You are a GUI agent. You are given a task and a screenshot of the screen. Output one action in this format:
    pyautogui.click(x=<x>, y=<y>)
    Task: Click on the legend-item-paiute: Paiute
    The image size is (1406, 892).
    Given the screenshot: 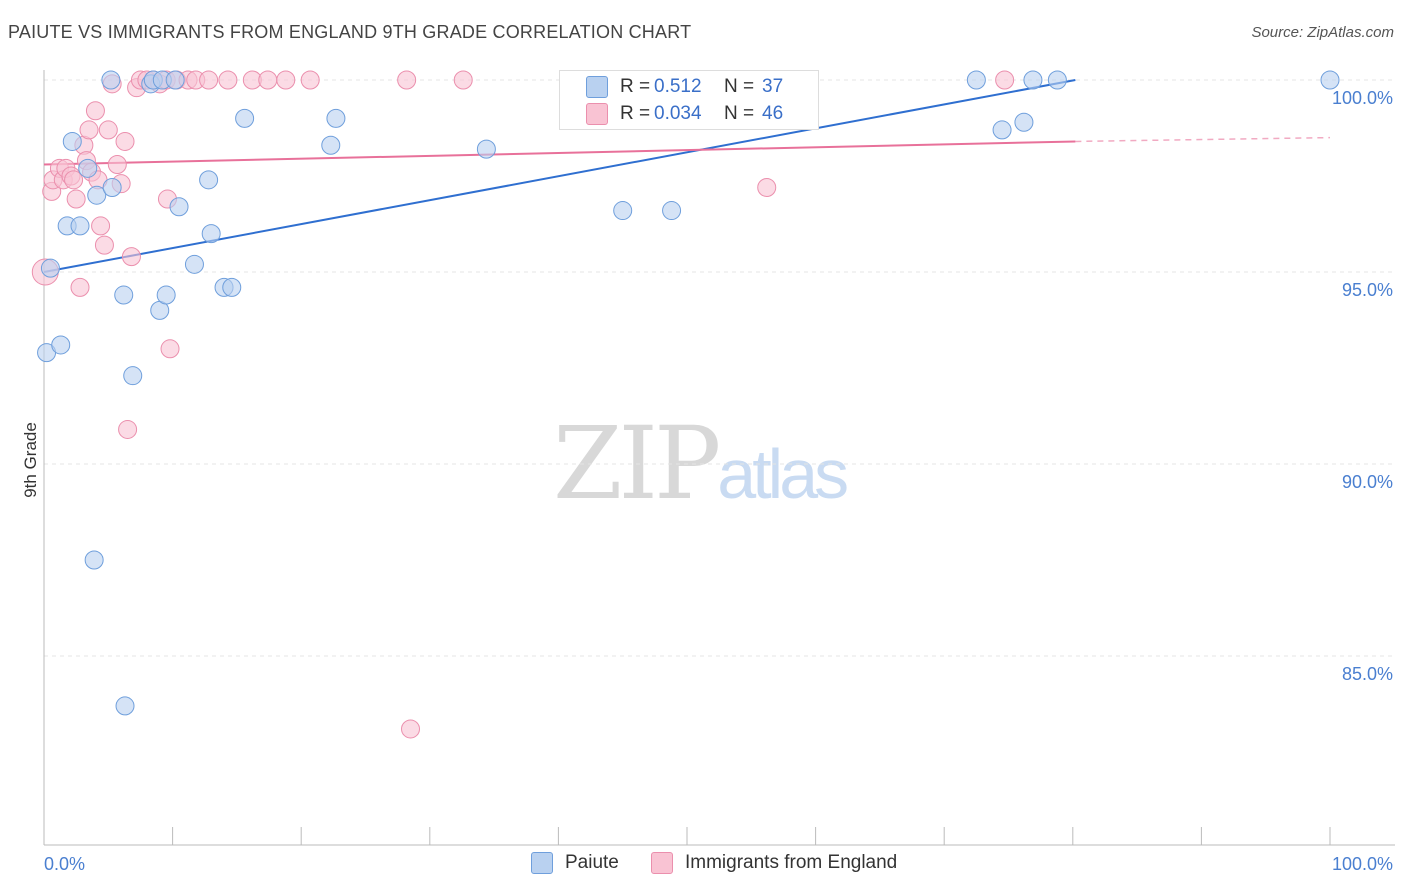 What is the action you would take?
    pyautogui.click(x=575, y=863)
    